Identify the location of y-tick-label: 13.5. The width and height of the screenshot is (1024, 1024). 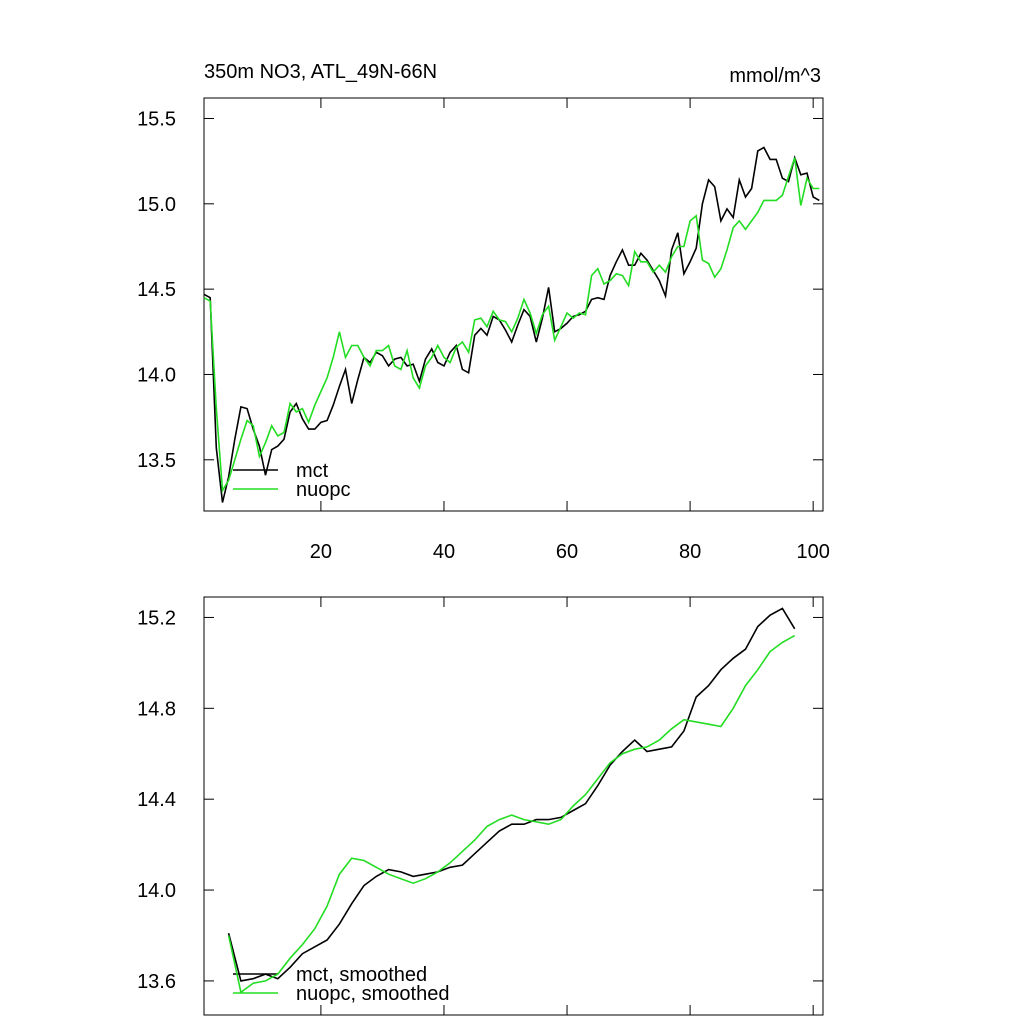
(156, 461).